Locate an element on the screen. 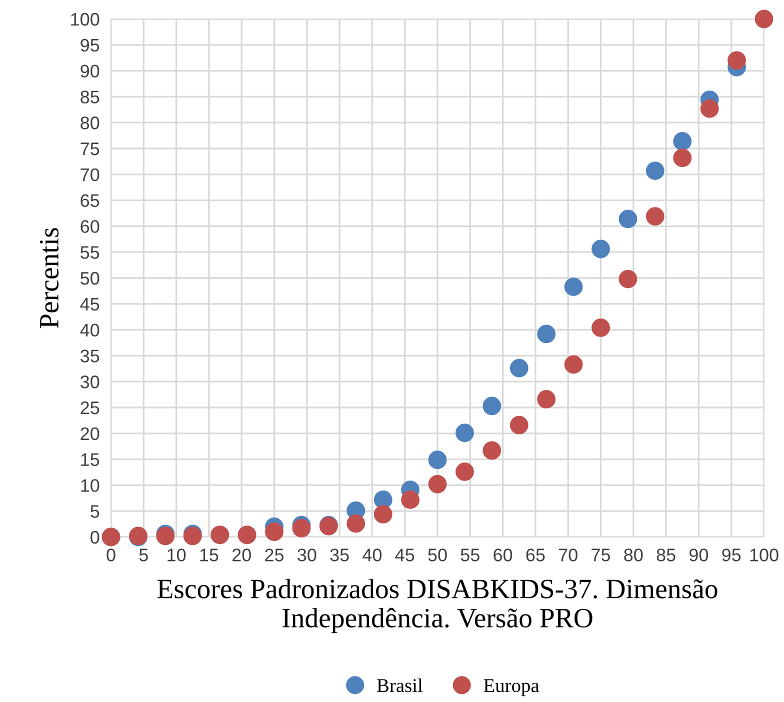 Image resolution: width=784 pixels, height=702 pixels. y-tick-label: 15 is located at coordinates (90, 459).